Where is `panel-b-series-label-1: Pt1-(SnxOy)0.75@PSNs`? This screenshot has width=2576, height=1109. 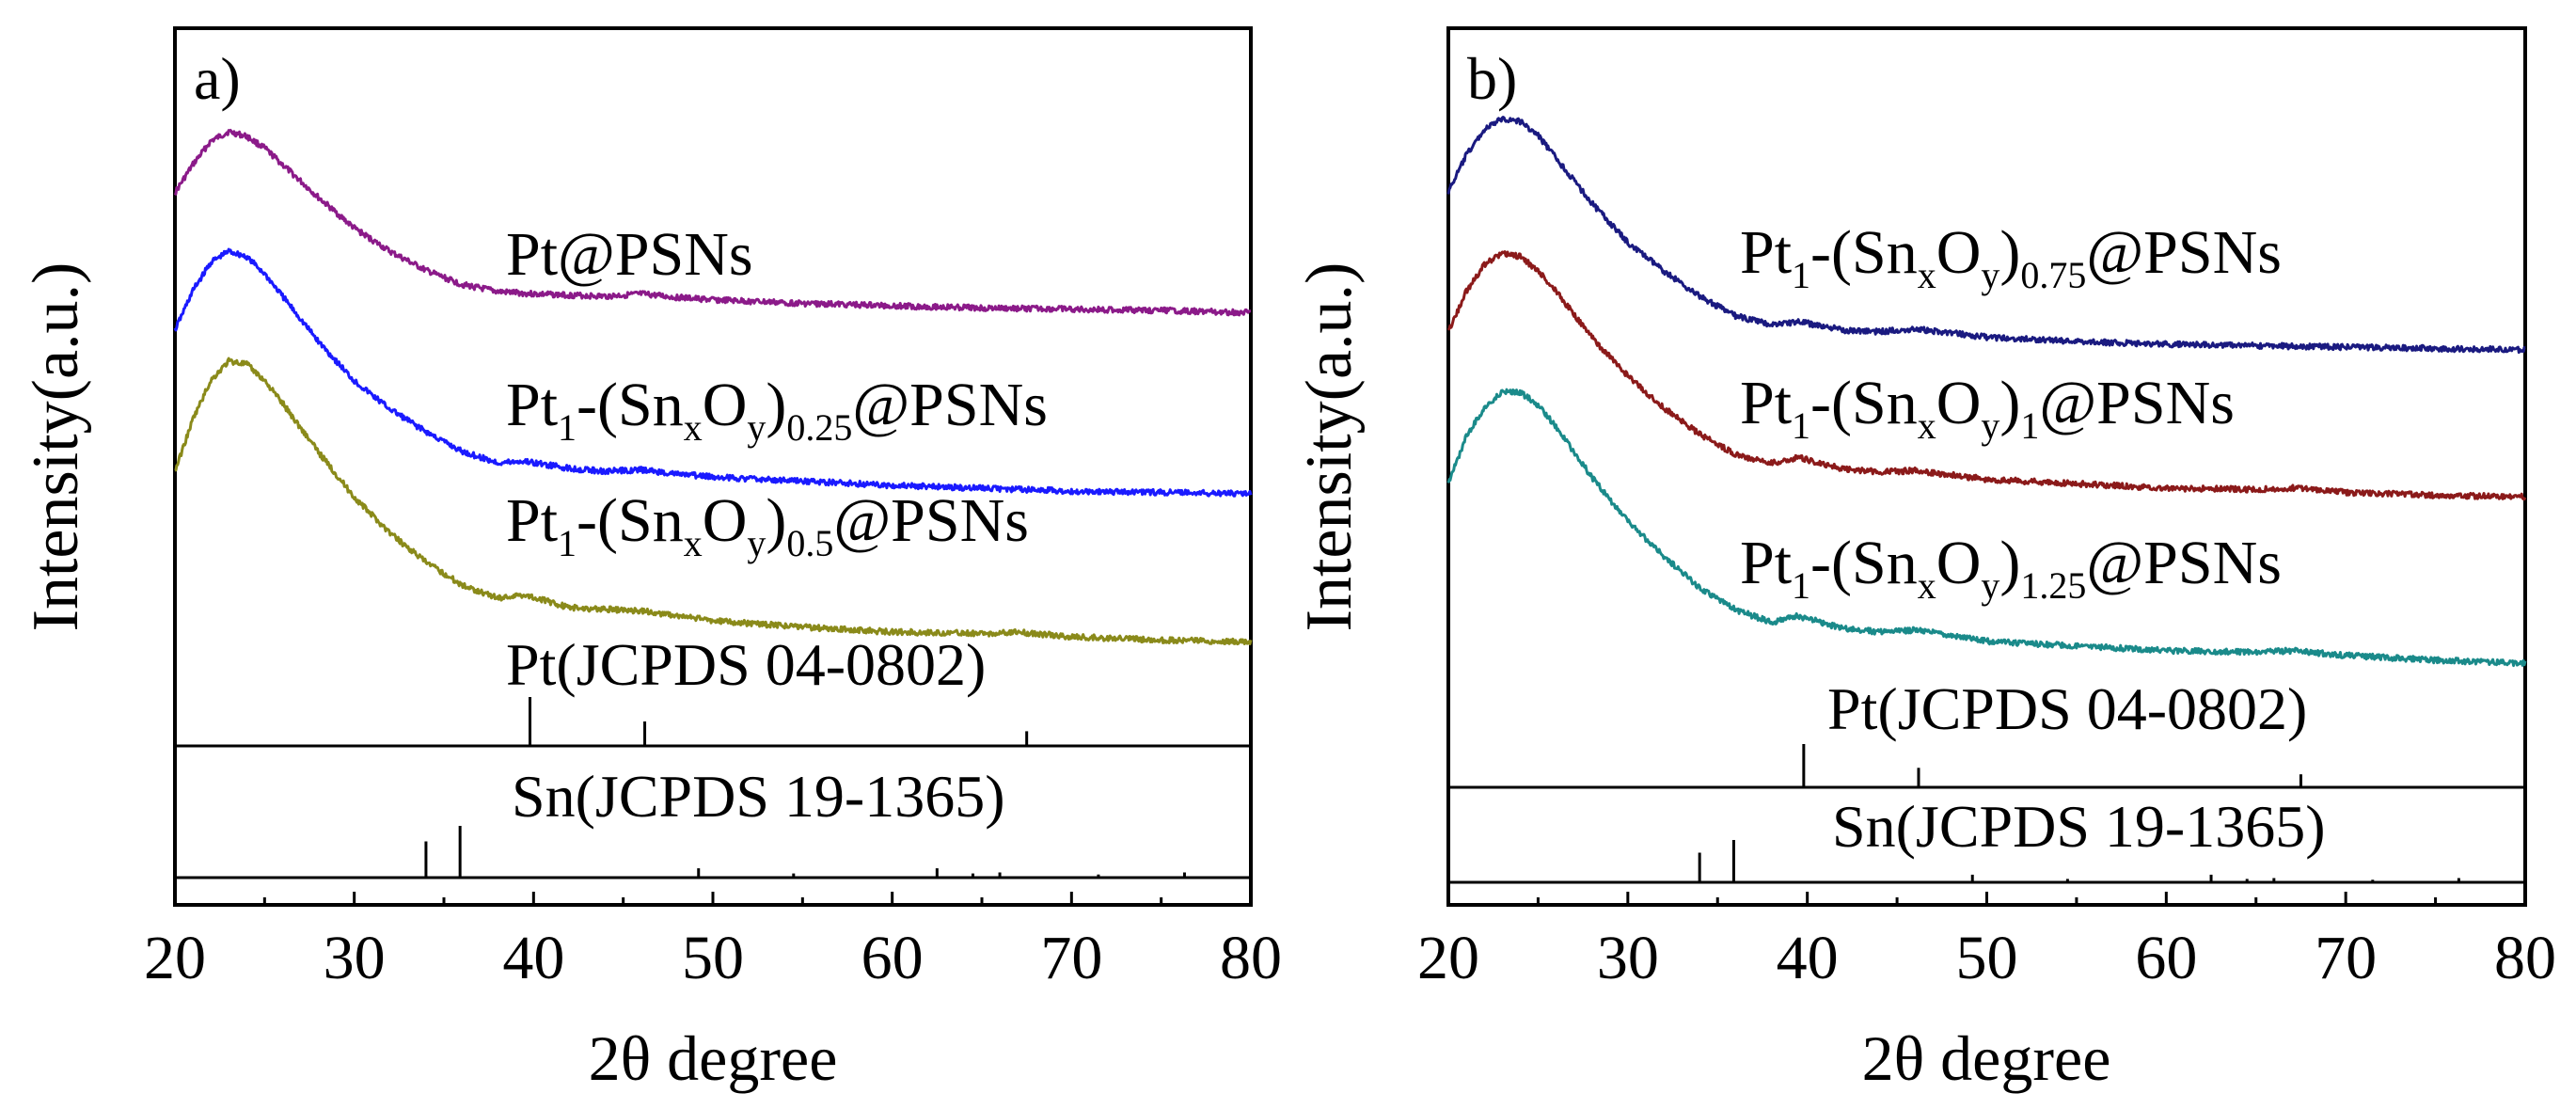 panel-b-series-label-1: Pt1-(SnxOy)0.75@PSNs is located at coordinates (2011, 257).